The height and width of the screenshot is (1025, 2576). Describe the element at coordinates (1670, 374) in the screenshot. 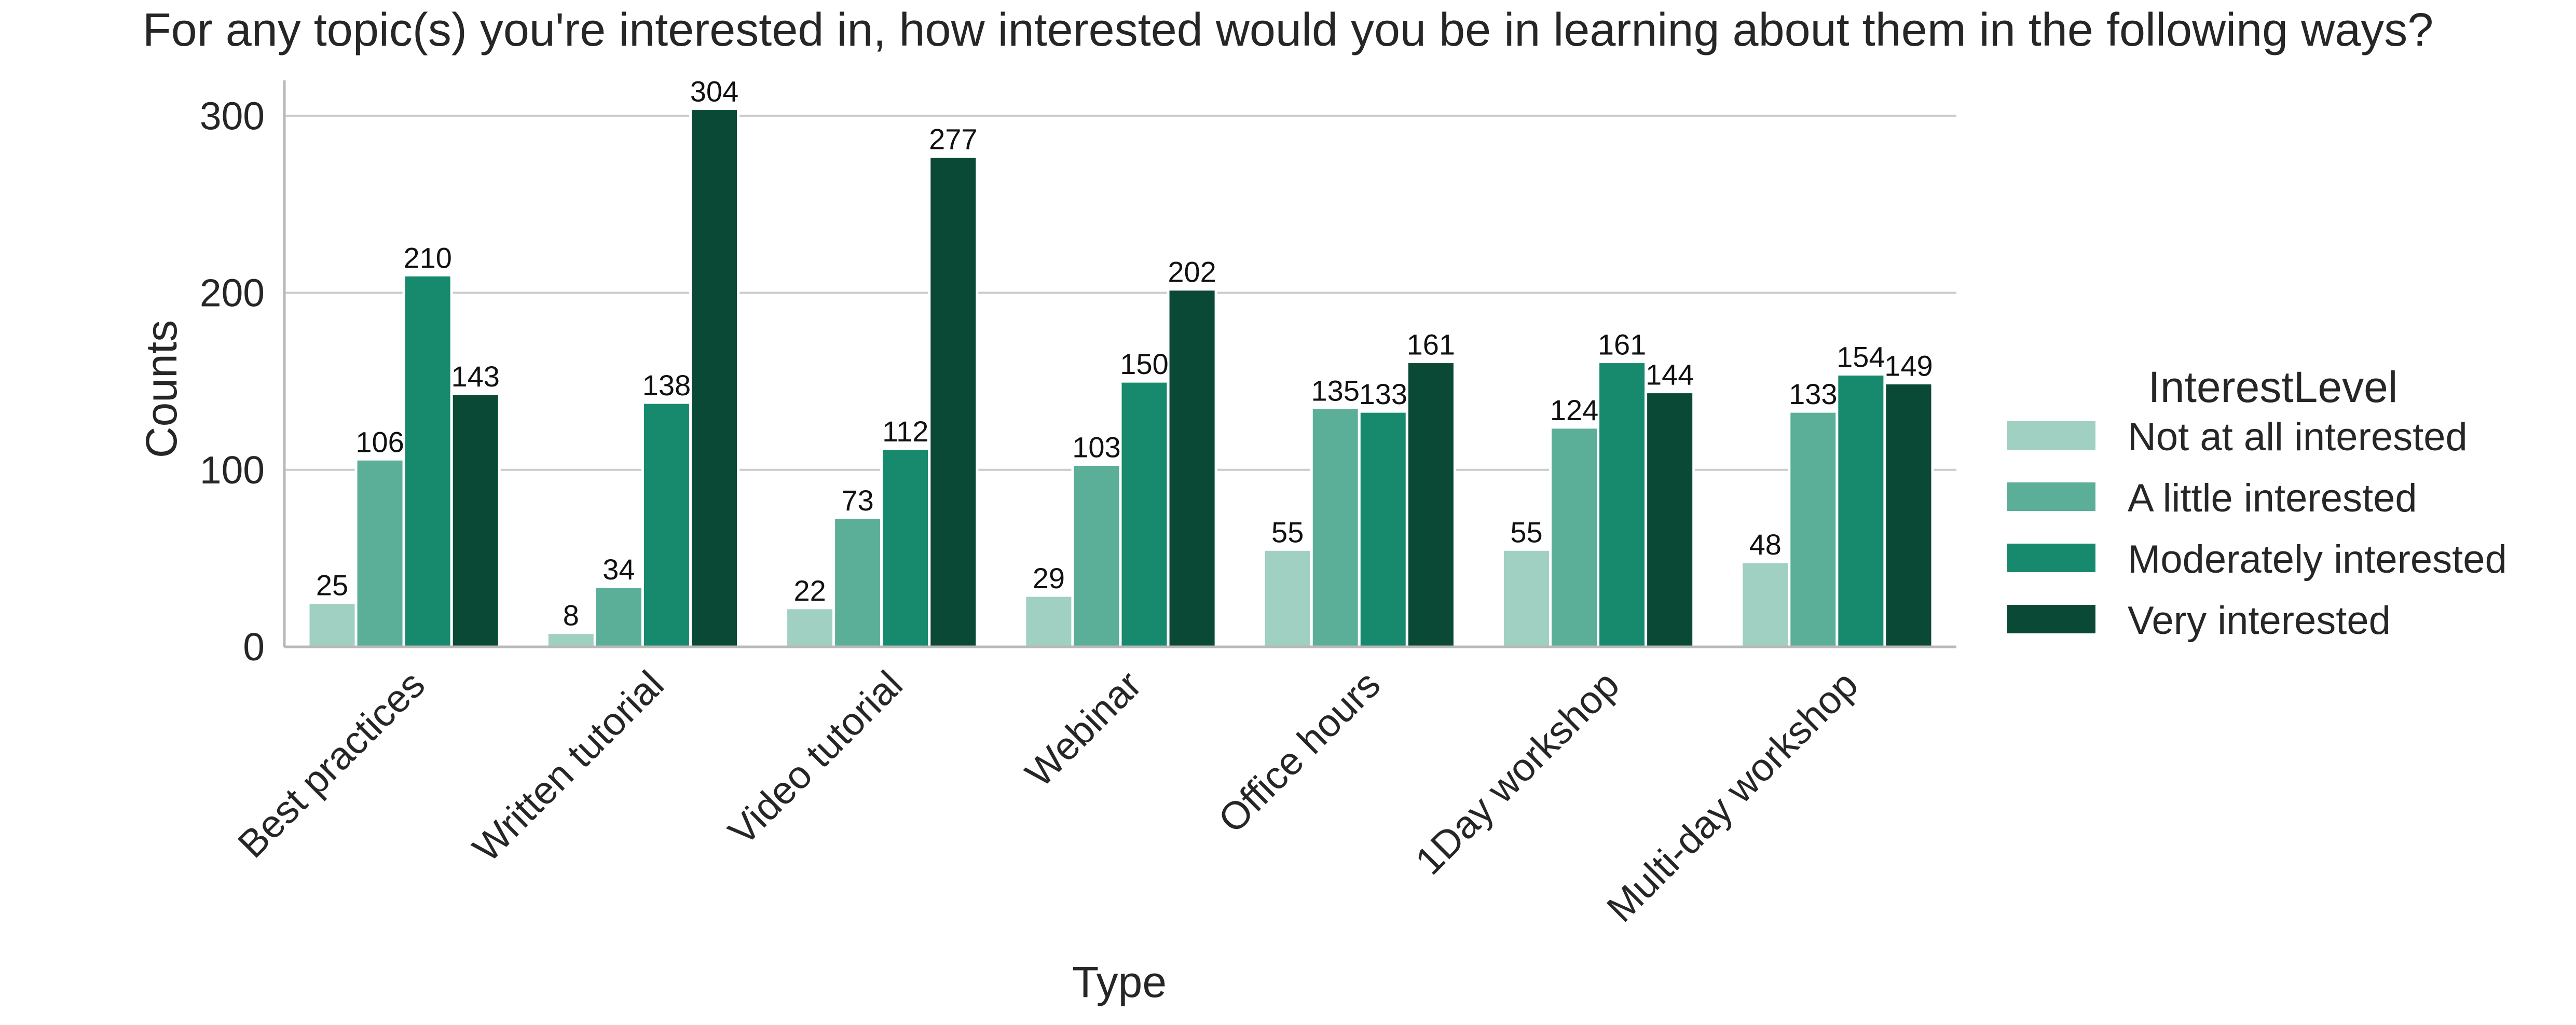

I see `bar-value-label: 144` at that location.